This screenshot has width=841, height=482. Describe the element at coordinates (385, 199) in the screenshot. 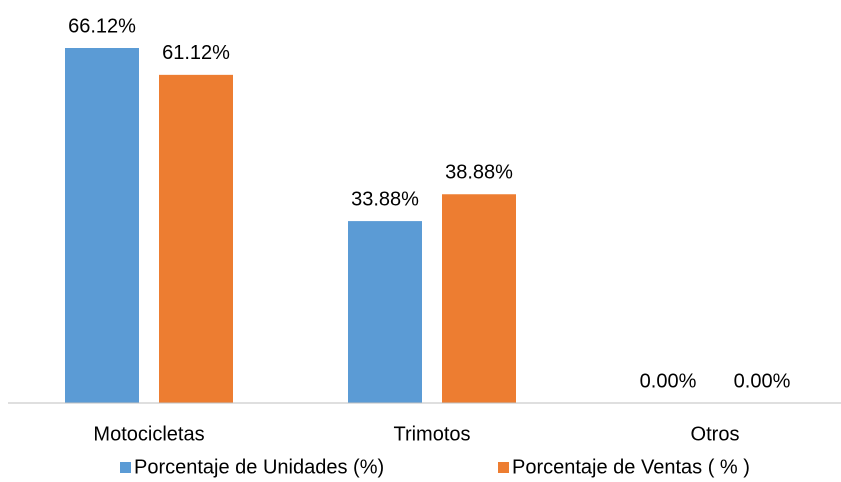

I see `data-label: 33.88%` at that location.